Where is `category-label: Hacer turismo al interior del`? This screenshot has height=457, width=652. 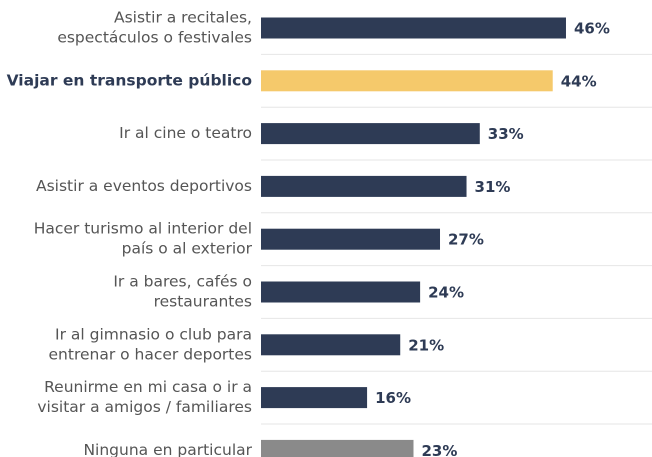
category-label: Hacer turismo al interior del is located at coordinates (143, 229).